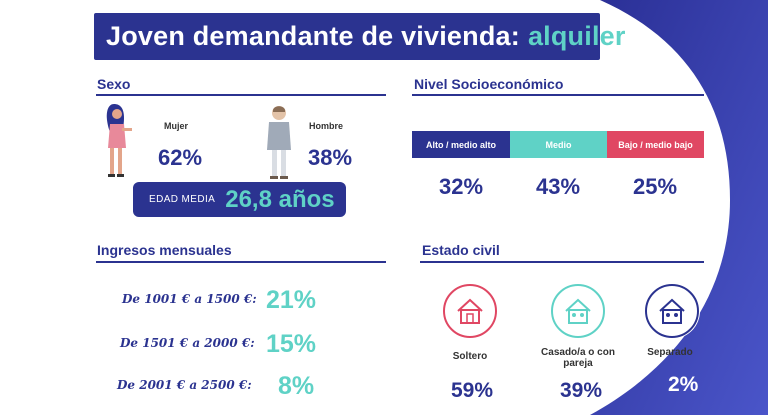 The height and width of the screenshot is (415, 768). What do you see at coordinates (461, 250) in the screenshot?
I see `civil-heading: Estado civil` at bounding box center [461, 250].